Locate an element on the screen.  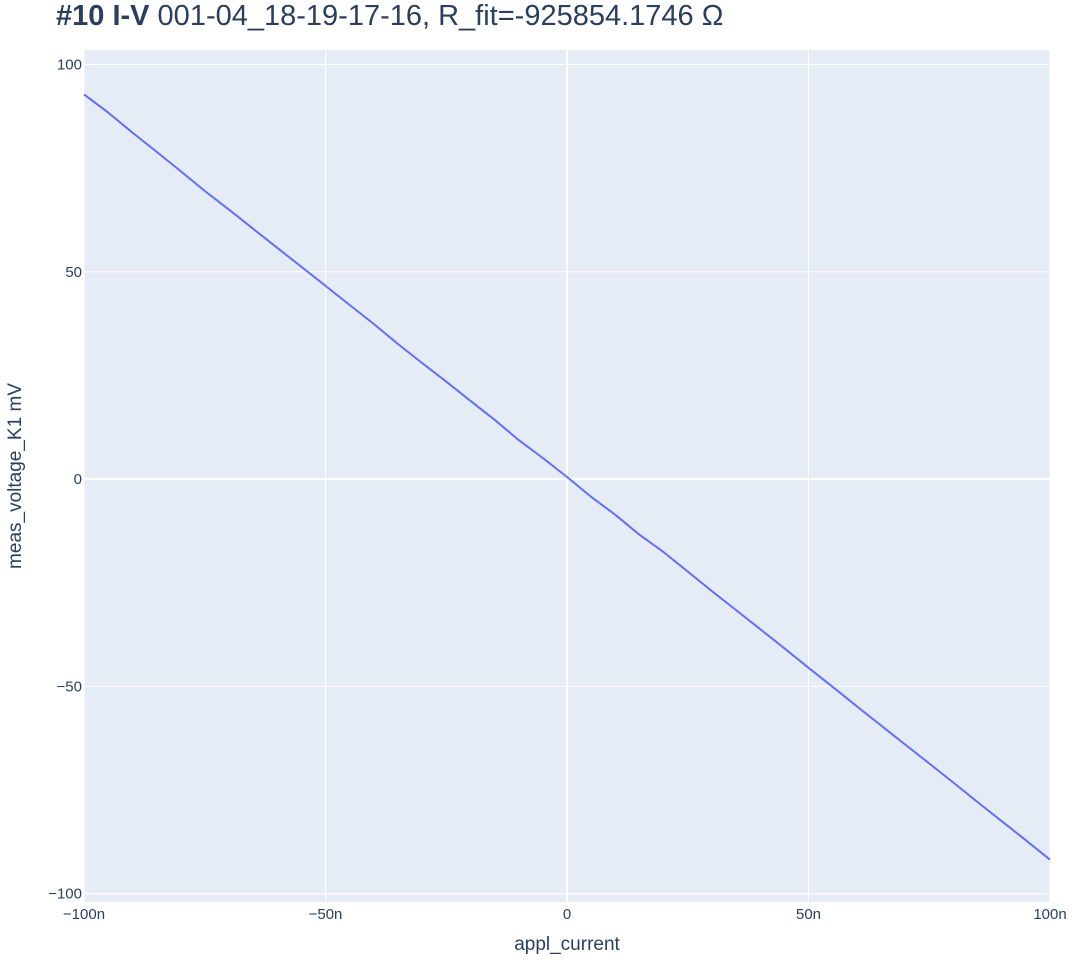
chart-title-bold: #10 I-V is located at coordinates (103, 16).